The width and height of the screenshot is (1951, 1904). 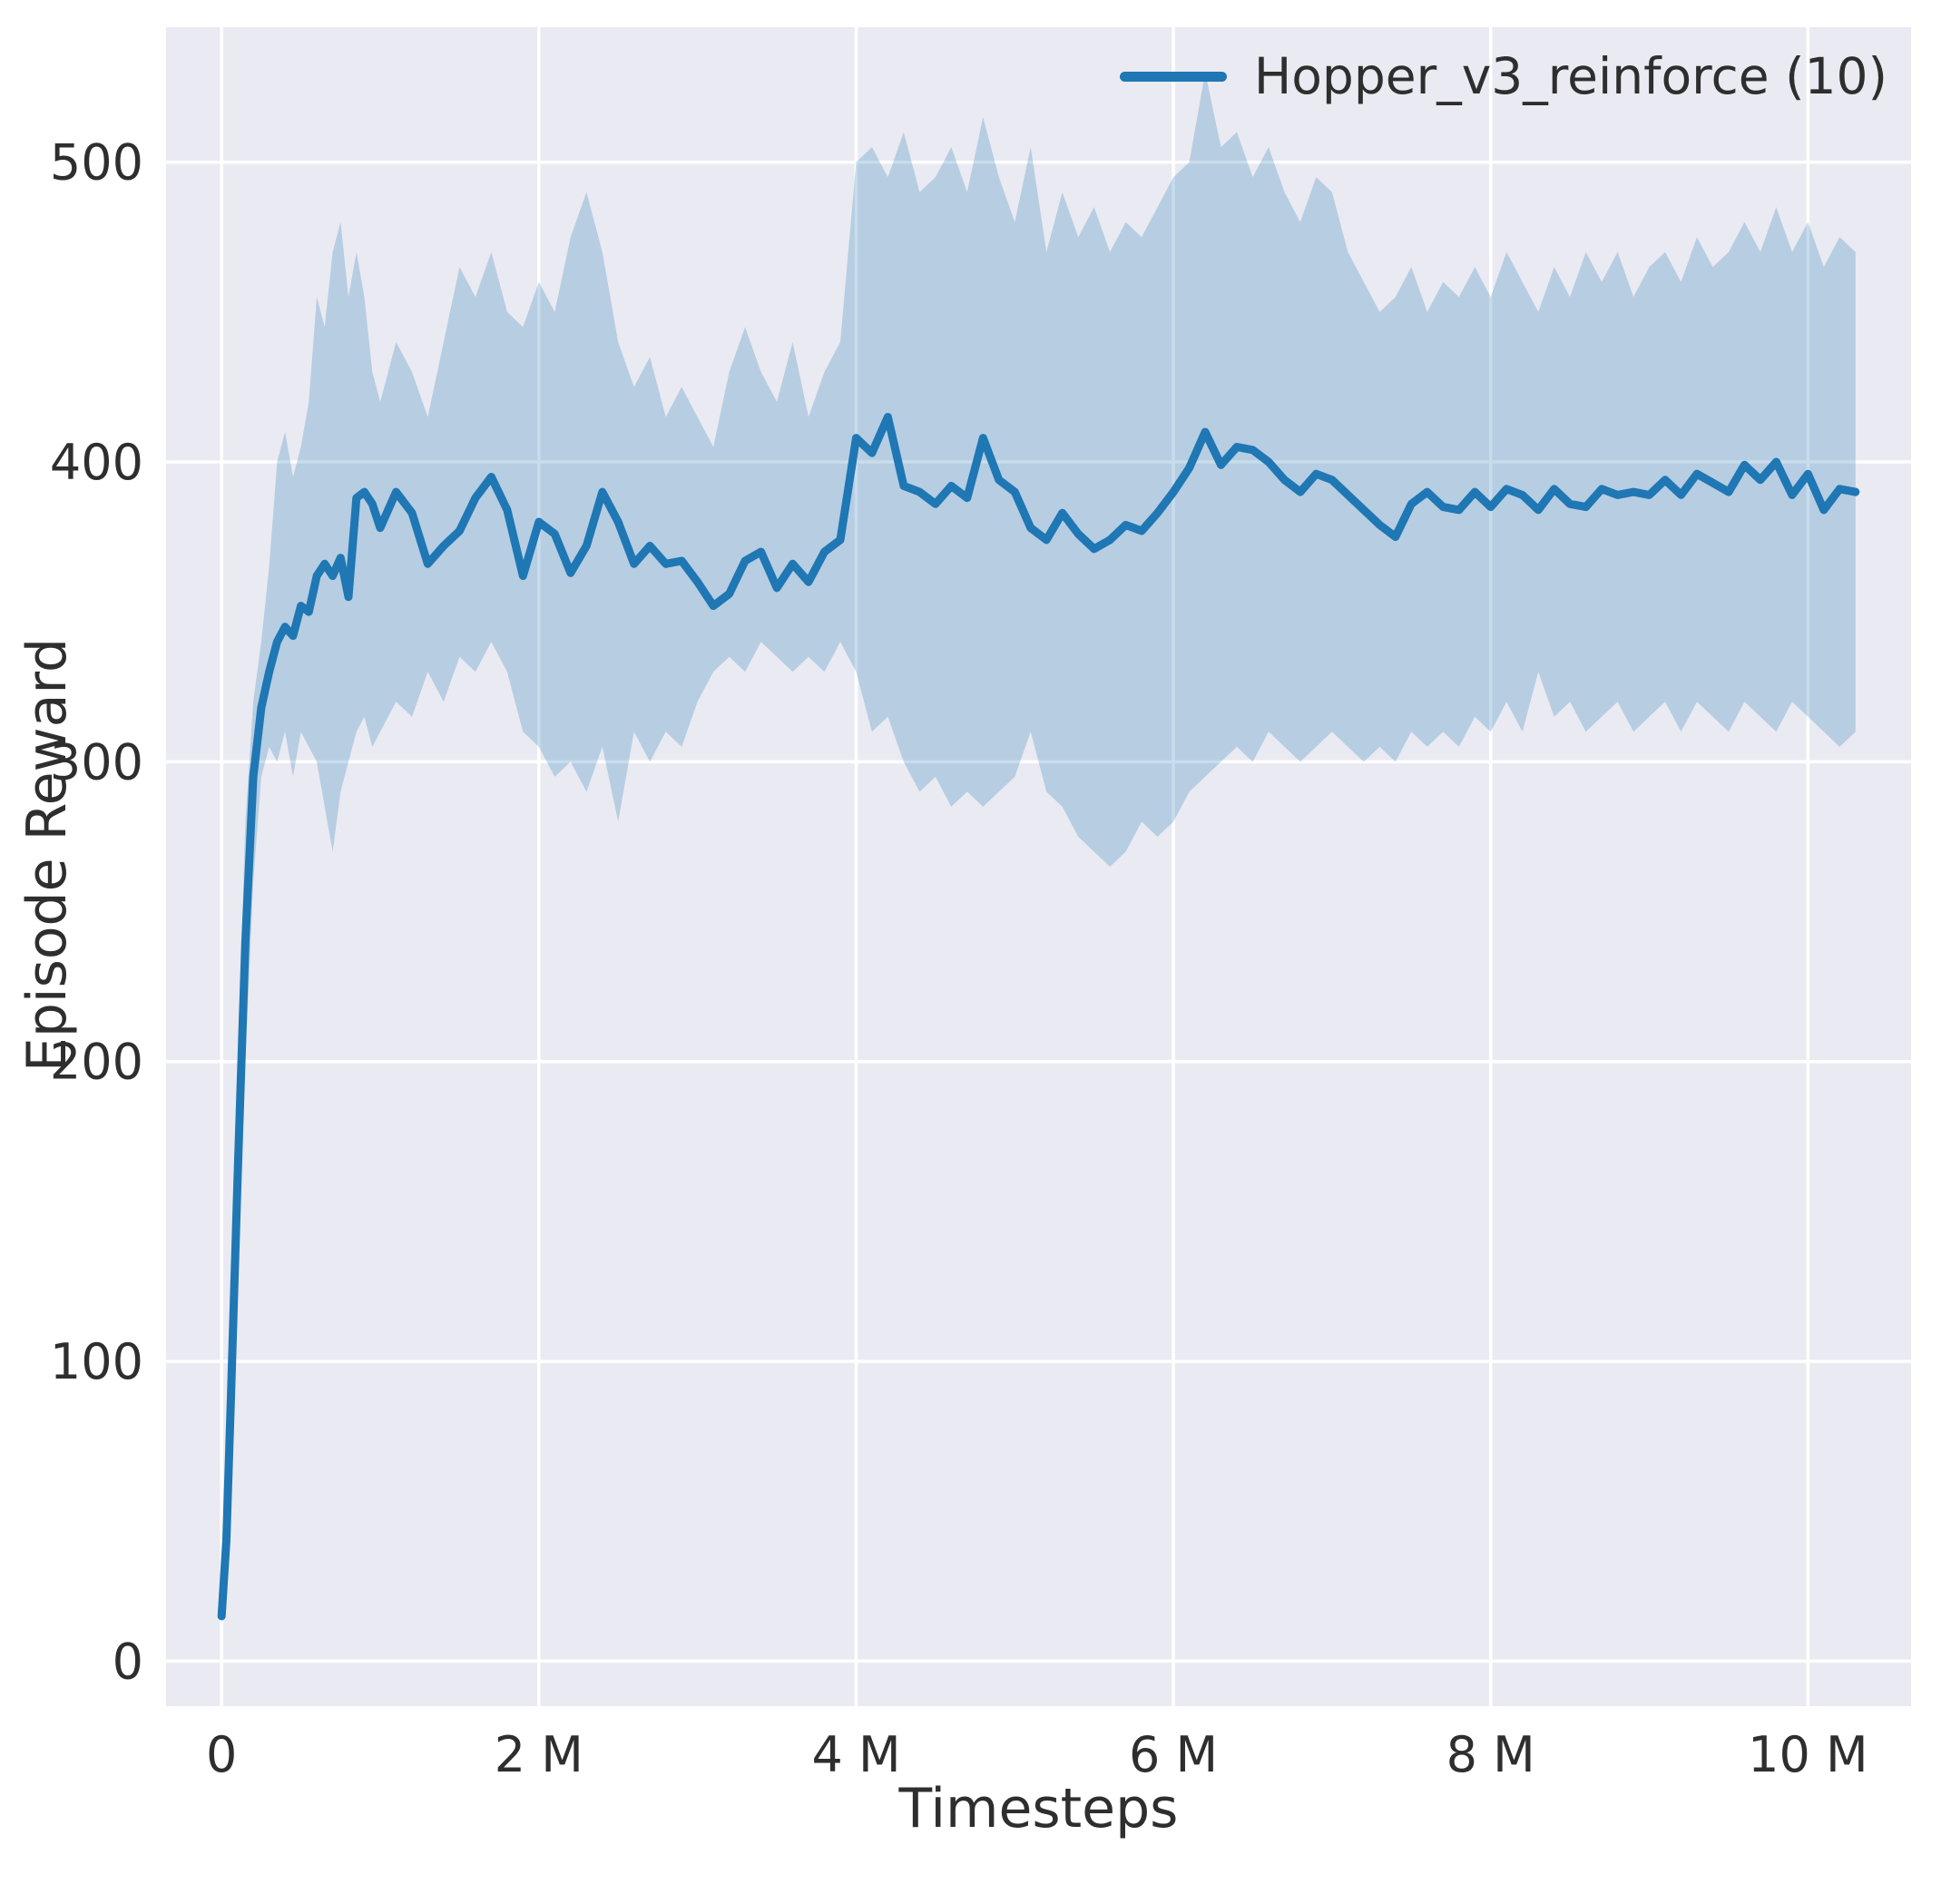 What do you see at coordinates (1570, 76) in the screenshot?
I see `legend-label: Hopper_v3_reinforce (10)` at bounding box center [1570, 76].